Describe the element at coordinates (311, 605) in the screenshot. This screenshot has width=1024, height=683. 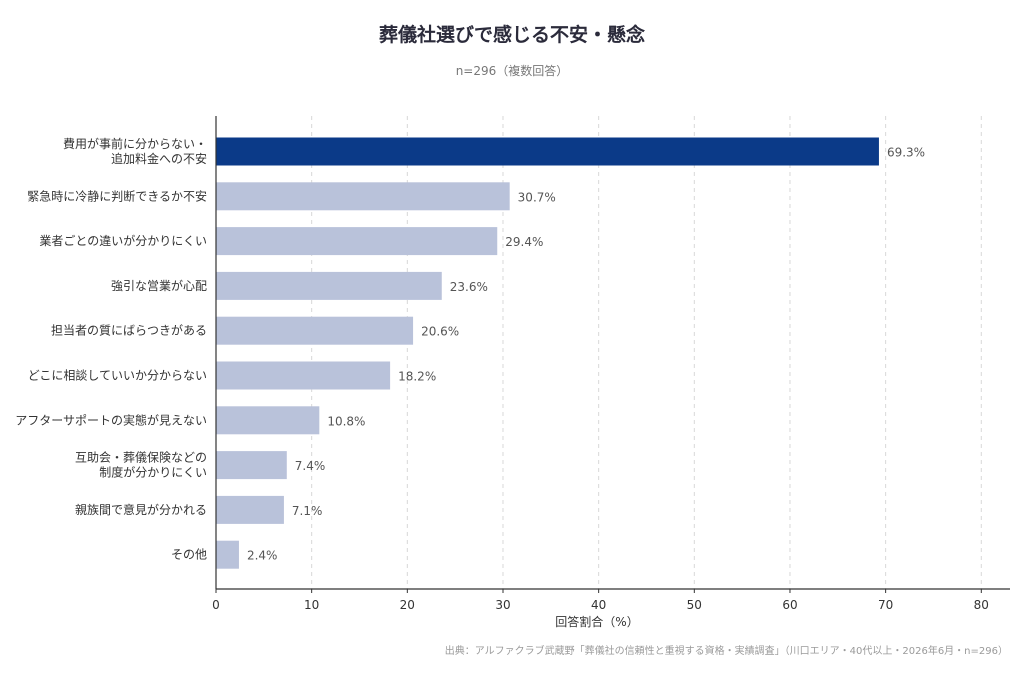
I see `x-tick-label: 10` at that location.